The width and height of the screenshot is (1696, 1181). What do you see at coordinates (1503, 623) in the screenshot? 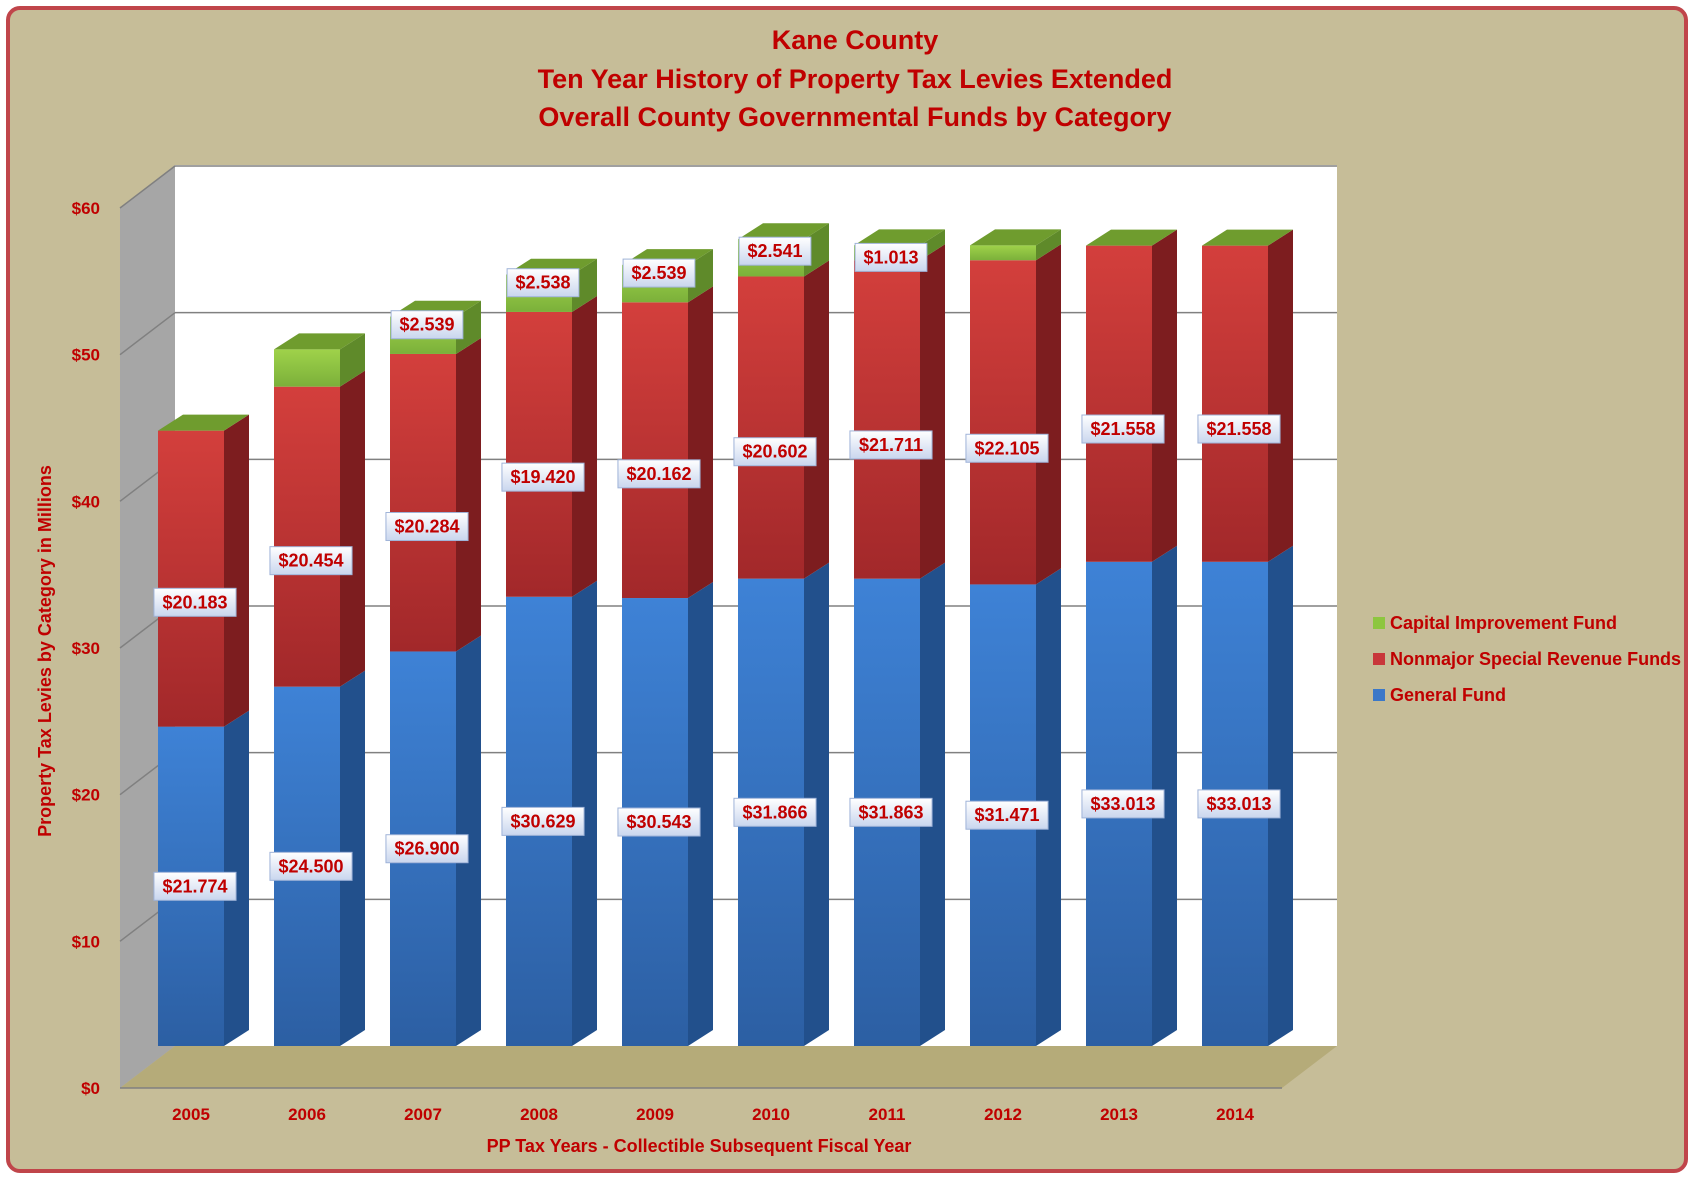
I see `legend-label: Capital Improvement Fund` at bounding box center [1503, 623].